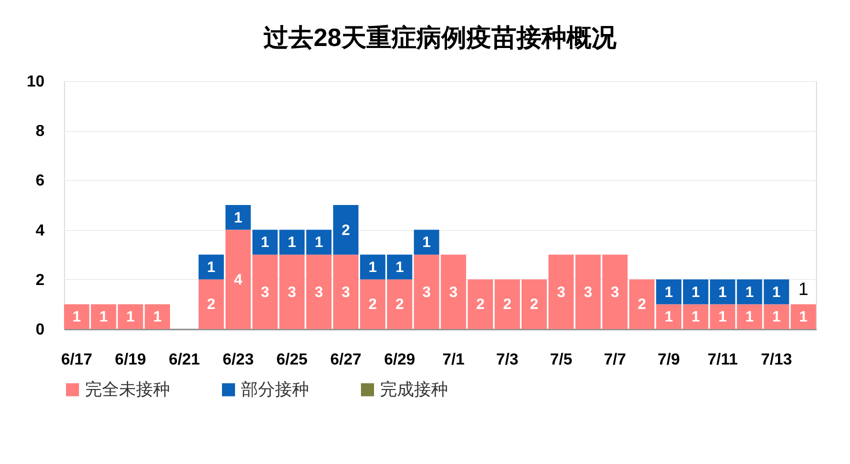  I want to click on x-tick-label: 7/9, so click(669, 360).